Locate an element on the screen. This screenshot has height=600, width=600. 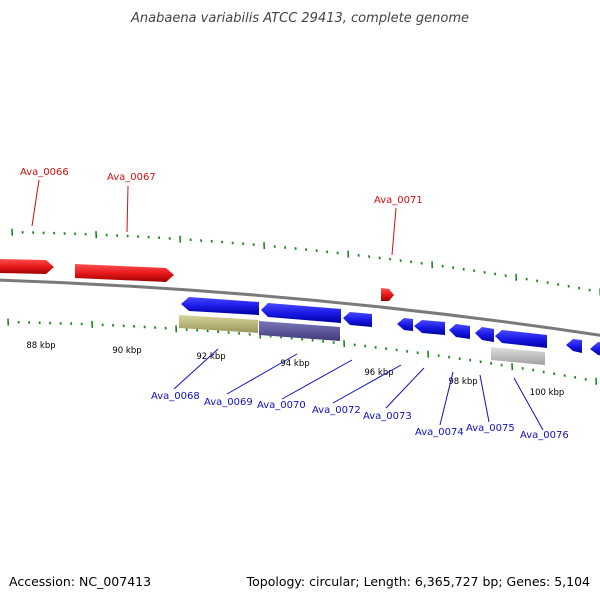
gene-label-reverse: Ava_0068 is located at coordinates (175, 396).